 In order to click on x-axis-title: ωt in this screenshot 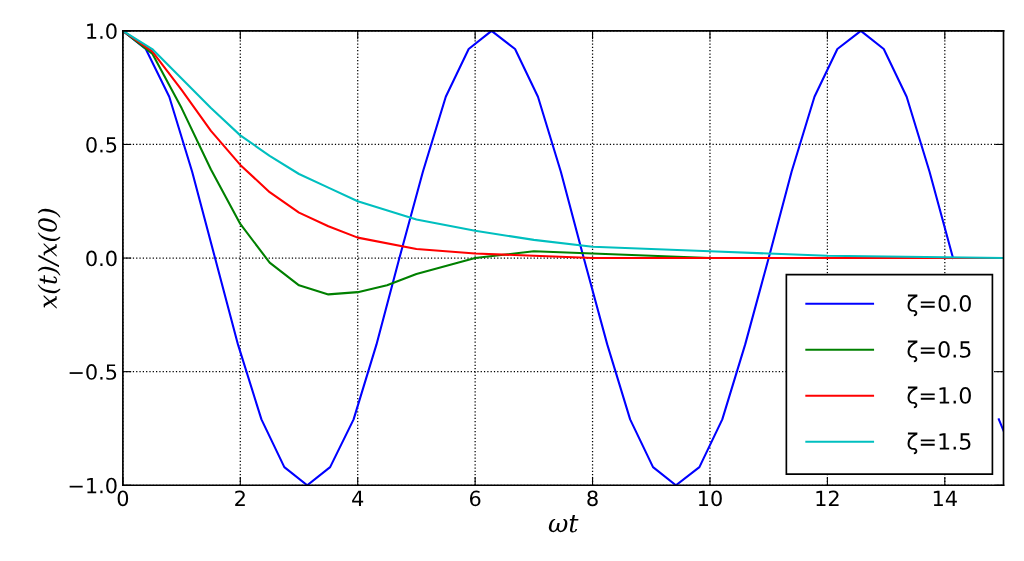, I will do `click(563, 524)`.